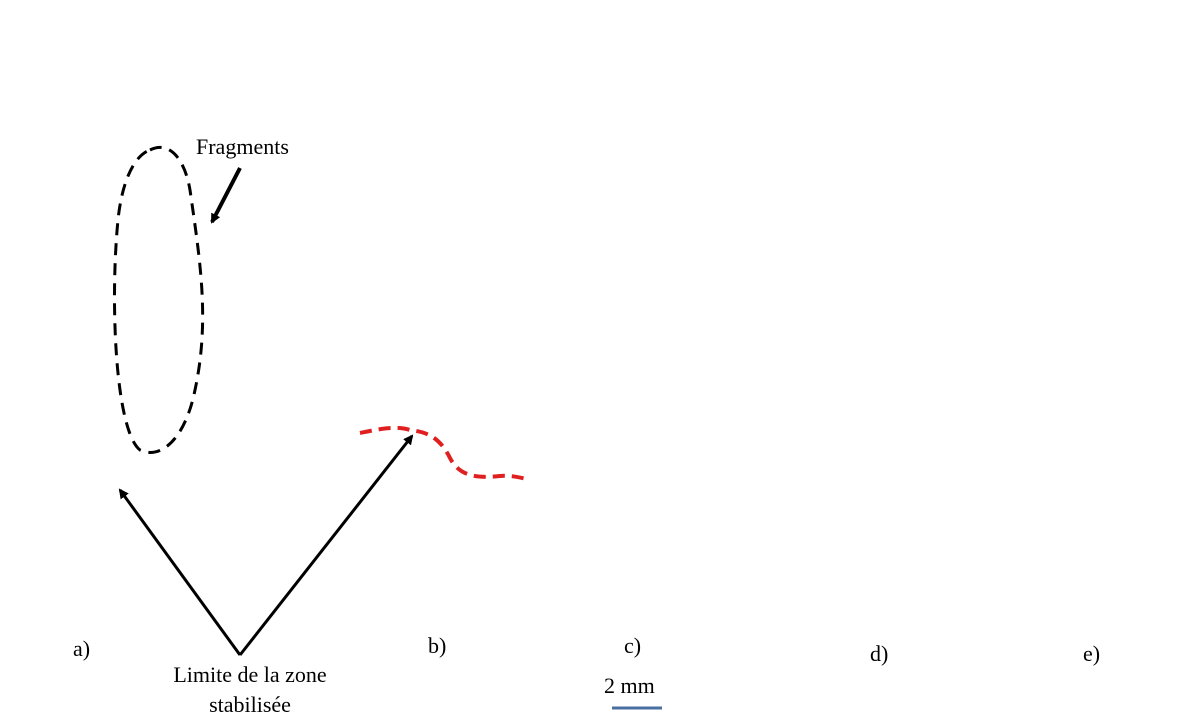 This screenshot has height=720, width=1185. Describe the element at coordinates (1092, 653) in the screenshot. I see `panel-label-e: e)` at that location.